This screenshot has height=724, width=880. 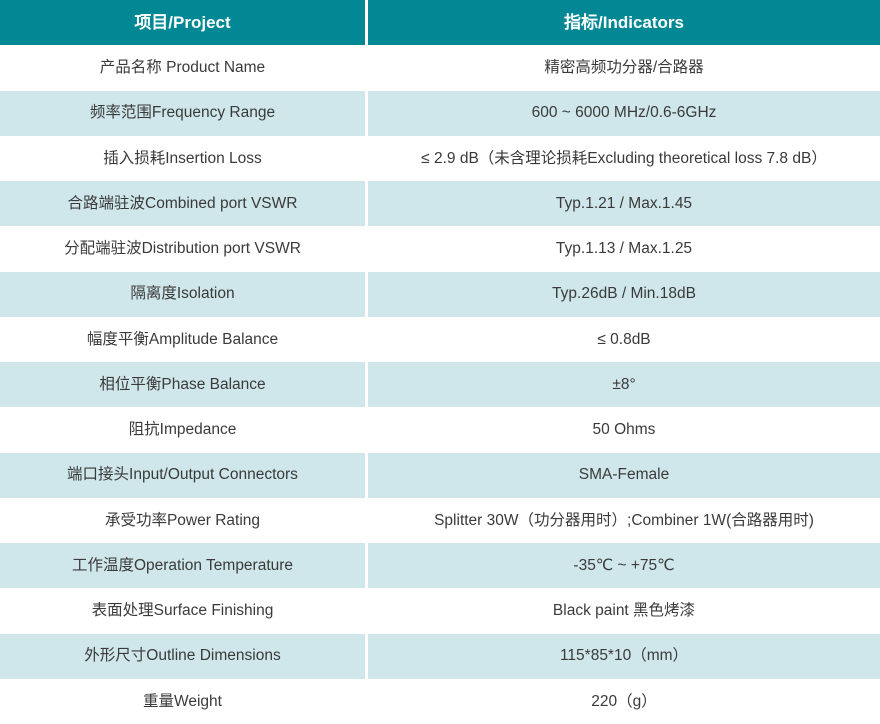 I want to click on header-indicators: 指标/Indicators, so click(x=624, y=23).